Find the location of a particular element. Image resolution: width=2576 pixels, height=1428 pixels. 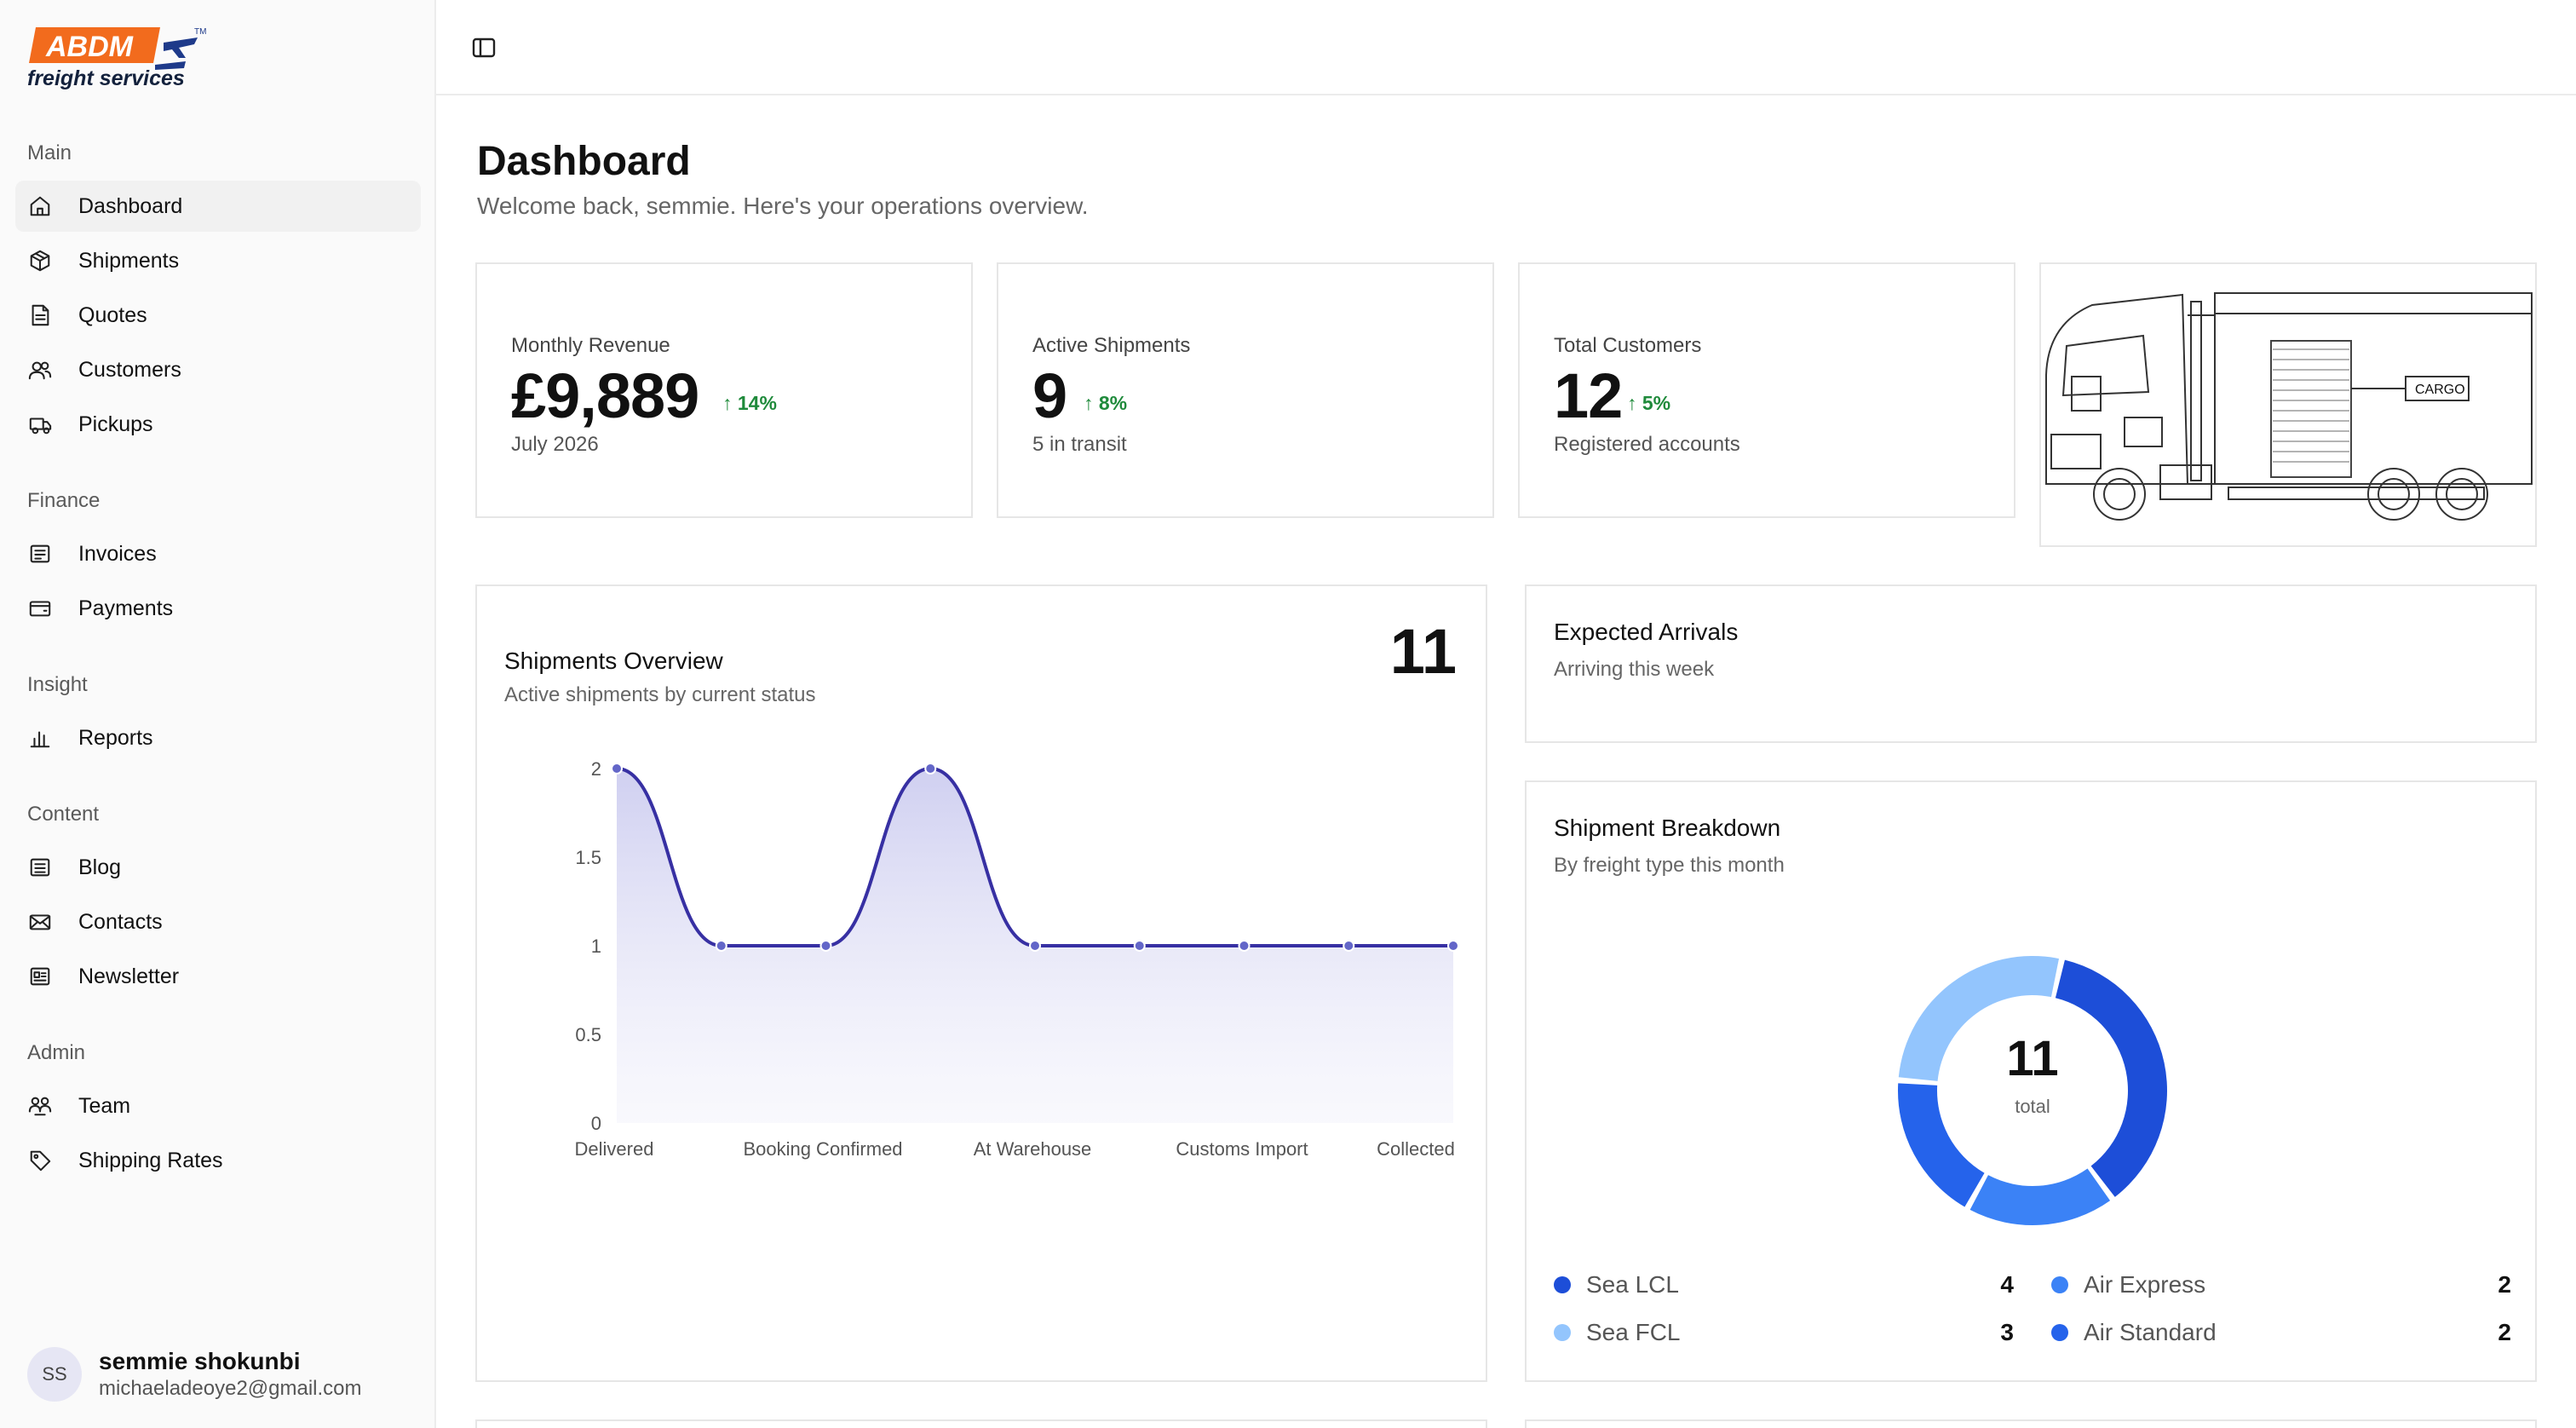

stat-card-shipments: Active Shipments 9 ↑ 8% 5 in transit is located at coordinates (1245, 390).